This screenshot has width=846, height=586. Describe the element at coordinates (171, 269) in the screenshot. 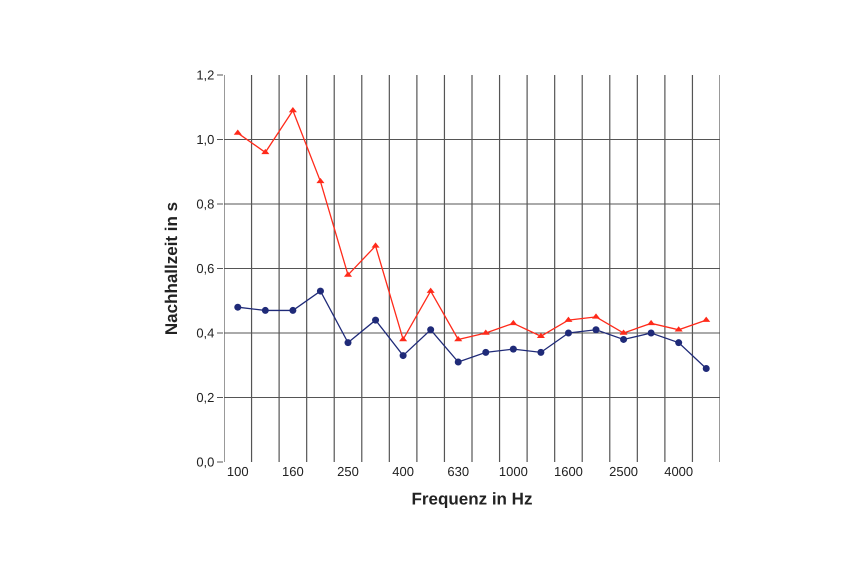

I see `y-axis-title: Nachhallzeit in s` at that location.